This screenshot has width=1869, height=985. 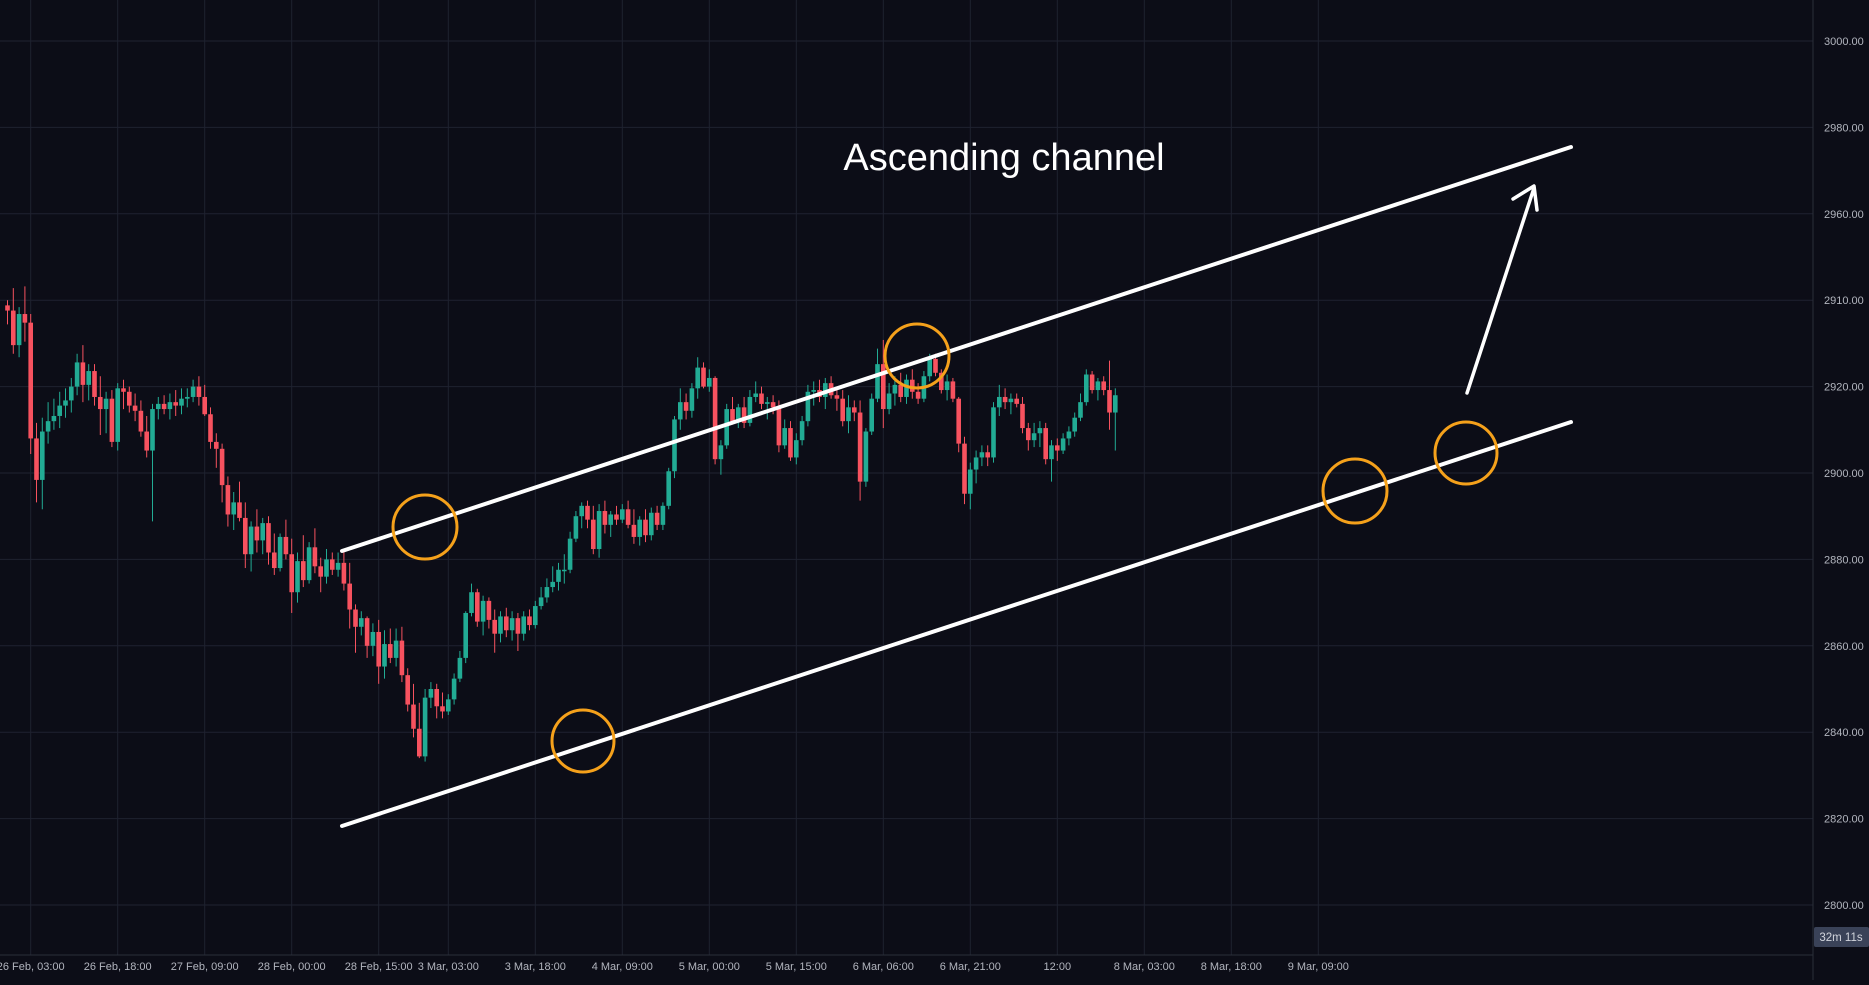 I want to click on y-tick-label: 2820.00, so click(x=1844, y=820).